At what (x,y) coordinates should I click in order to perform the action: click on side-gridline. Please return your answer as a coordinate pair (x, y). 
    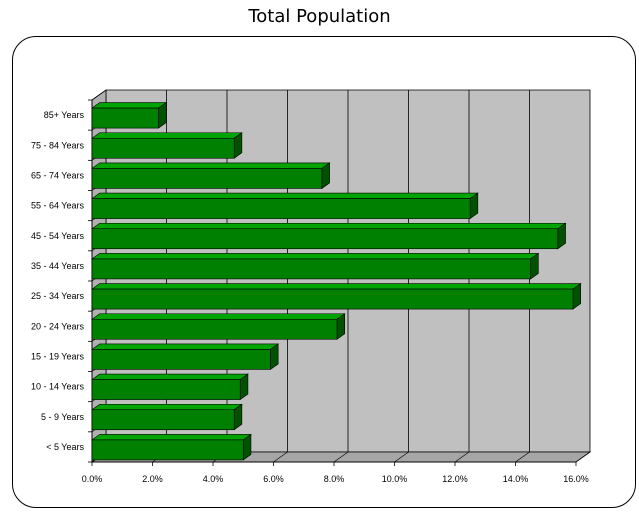
    Looking at the image, I should click on (99, 95).